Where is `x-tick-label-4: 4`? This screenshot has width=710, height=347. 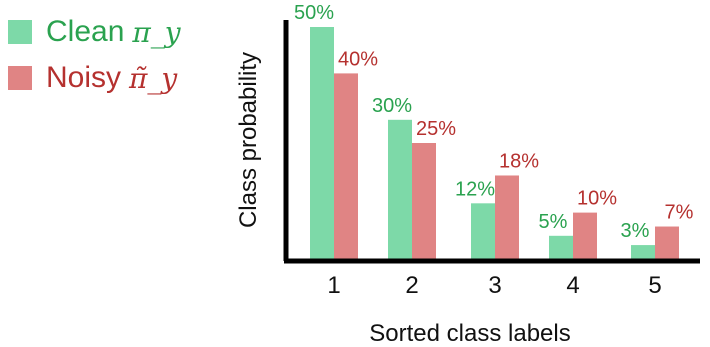
x-tick-label-4: 4 is located at coordinates (572, 285).